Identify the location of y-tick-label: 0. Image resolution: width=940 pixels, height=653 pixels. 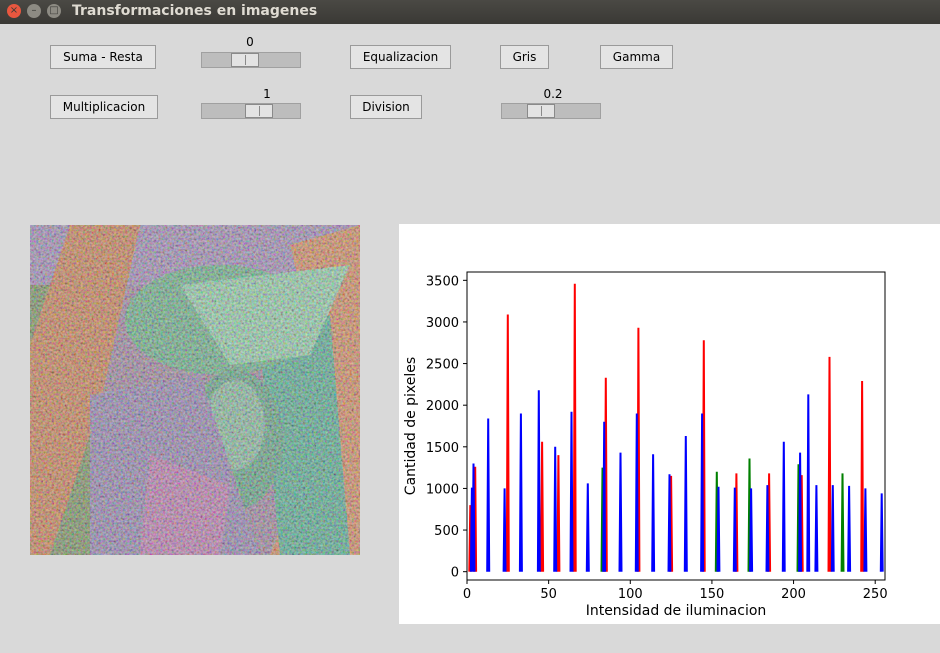
(455, 573).